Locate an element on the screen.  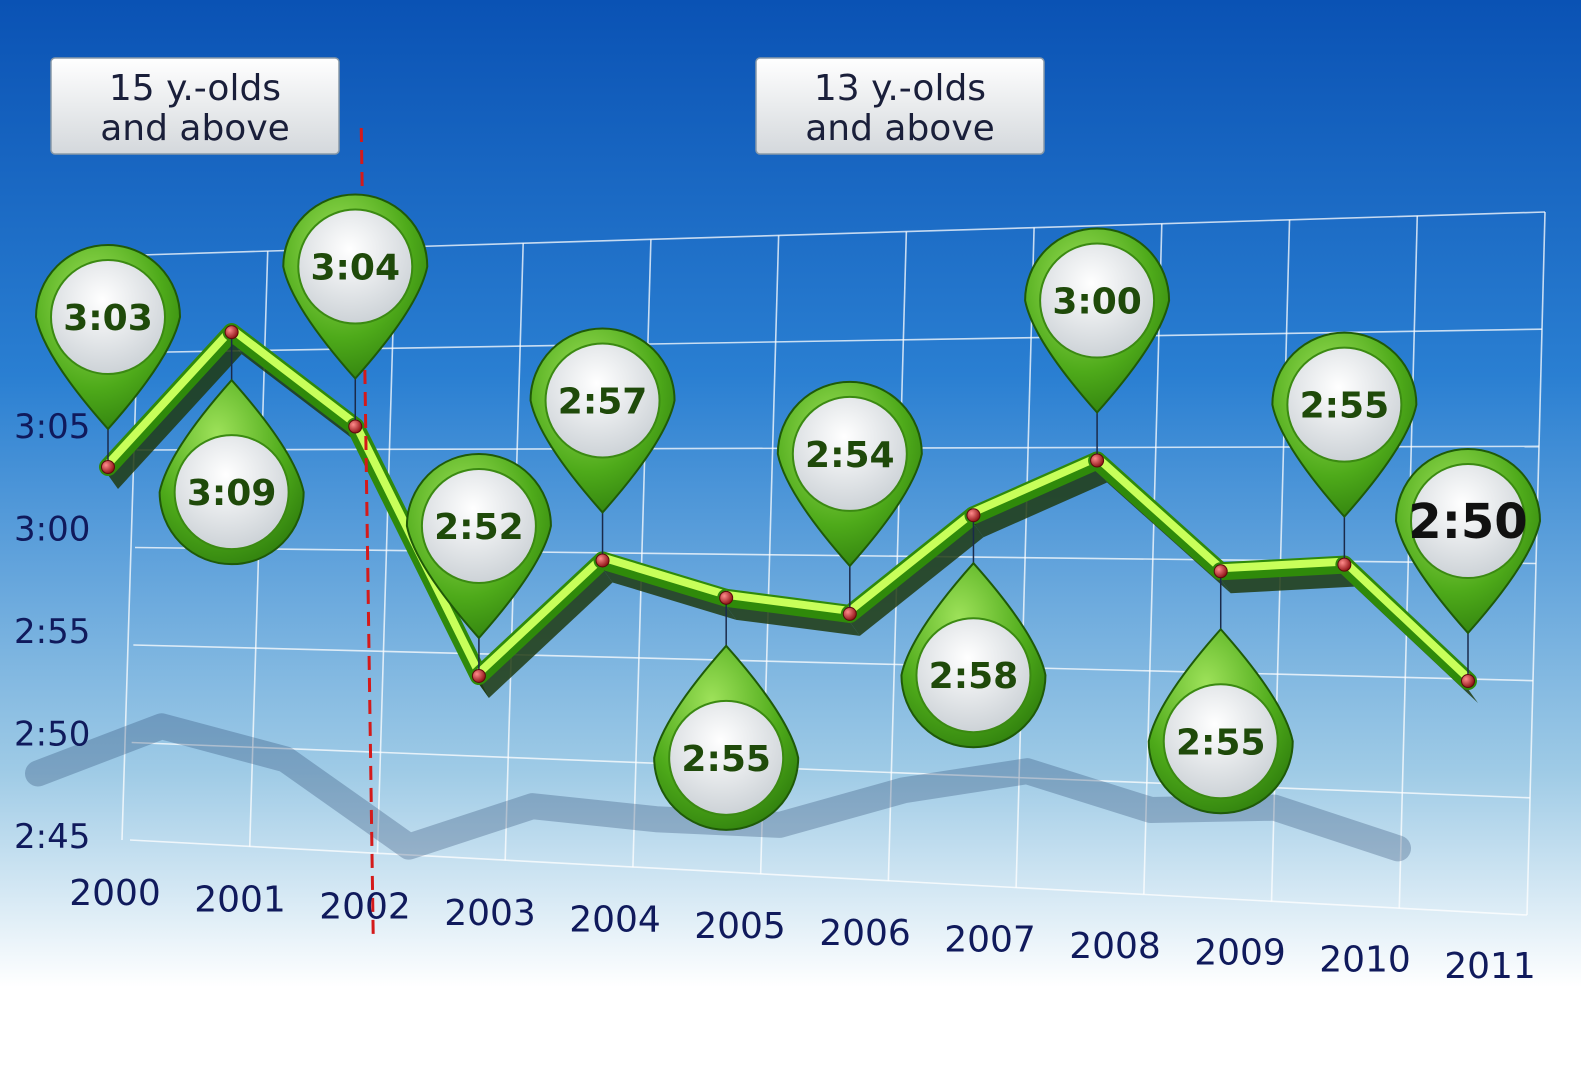
annotation-text: 15 y.-olds is located at coordinates (195, 88).